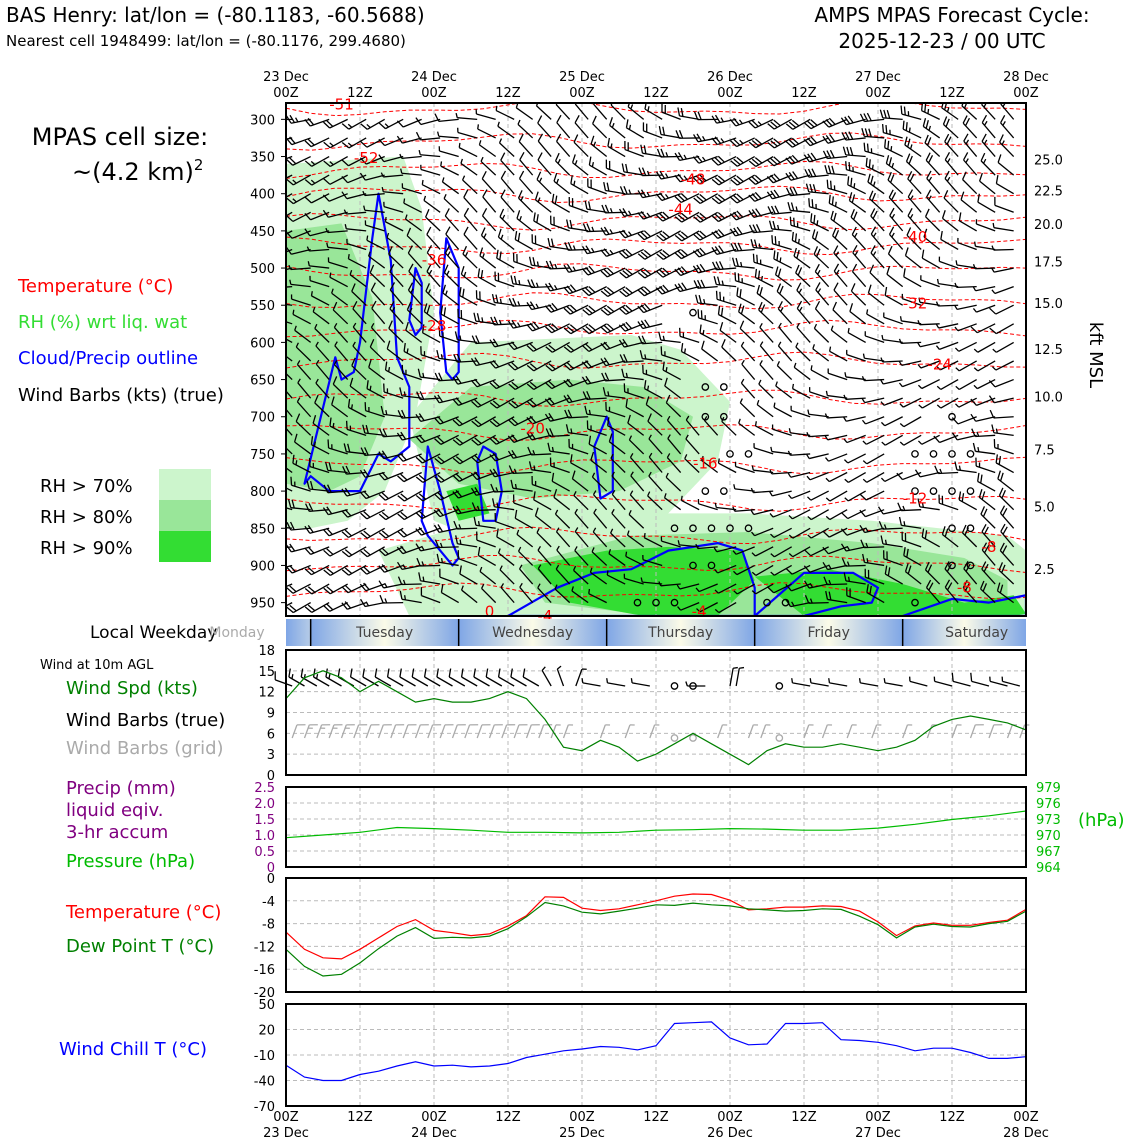 Image resolution: width=1140 pixels, height=1140 pixels. I want to click on grid-barb-36-staff, so click(905, 731).